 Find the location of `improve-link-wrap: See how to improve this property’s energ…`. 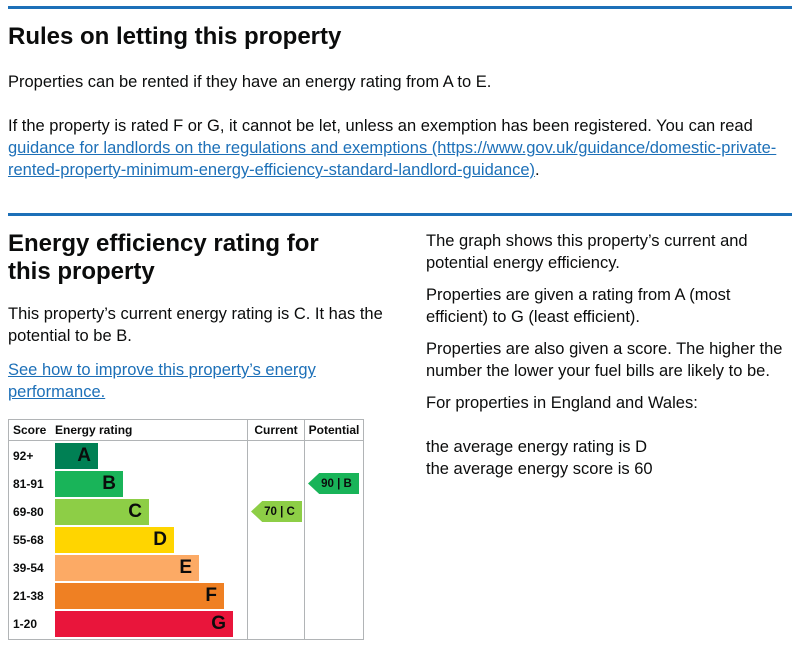

improve-link-wrap: See how to improve this property’s energ… is located at coordinates (199, 381).